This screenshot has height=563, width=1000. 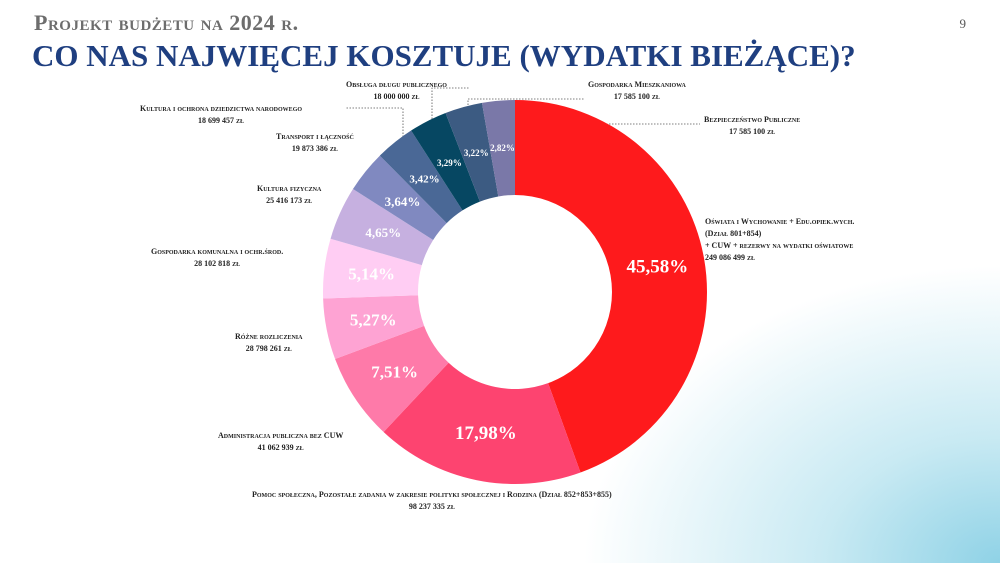 What do you see at coordinates (963, 23) in the screenshot?
I see `page-number: 9` at bounding box center [963, 23].